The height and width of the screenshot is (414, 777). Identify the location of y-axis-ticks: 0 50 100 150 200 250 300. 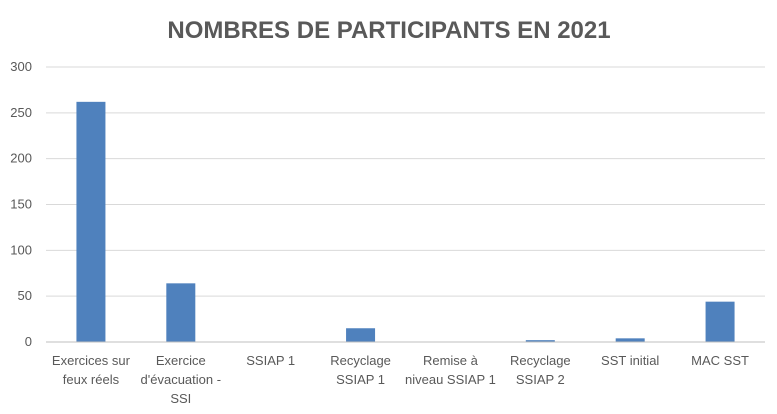
(21, 204).